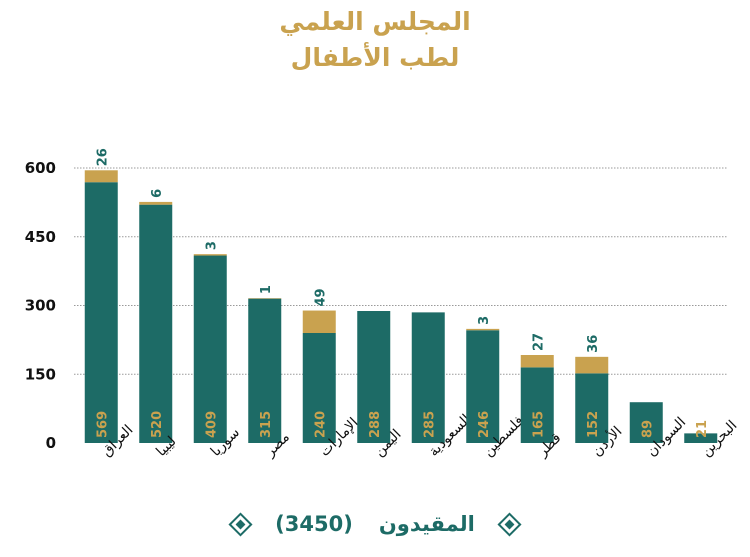 Image resolution: width=750 pixels, height=557 pixels. What do you see at coordinates (40, 237) in the screenshot?
I see `y-tick-label: 450` at bounding box center [40, 237].